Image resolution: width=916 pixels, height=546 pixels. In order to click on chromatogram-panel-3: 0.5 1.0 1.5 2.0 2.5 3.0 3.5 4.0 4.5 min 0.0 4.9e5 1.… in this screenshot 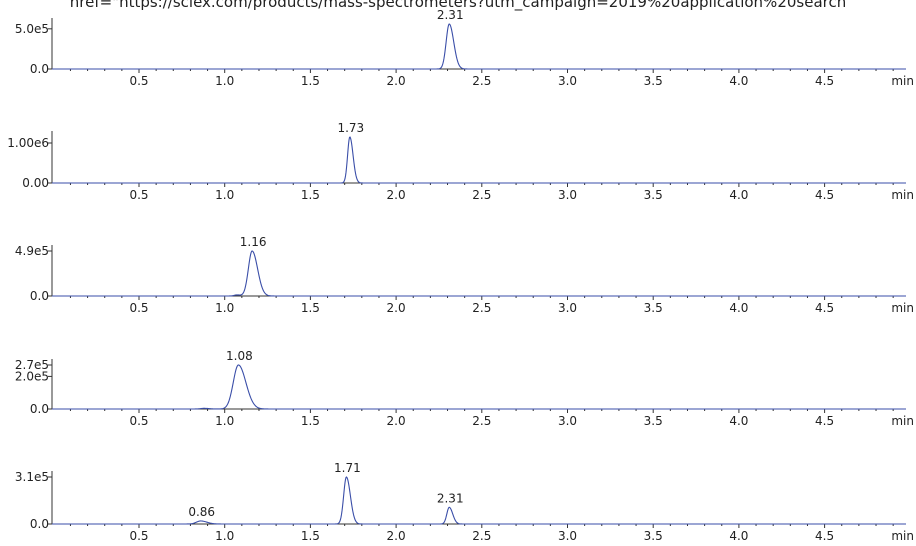, I will do `click(464, 275)`.